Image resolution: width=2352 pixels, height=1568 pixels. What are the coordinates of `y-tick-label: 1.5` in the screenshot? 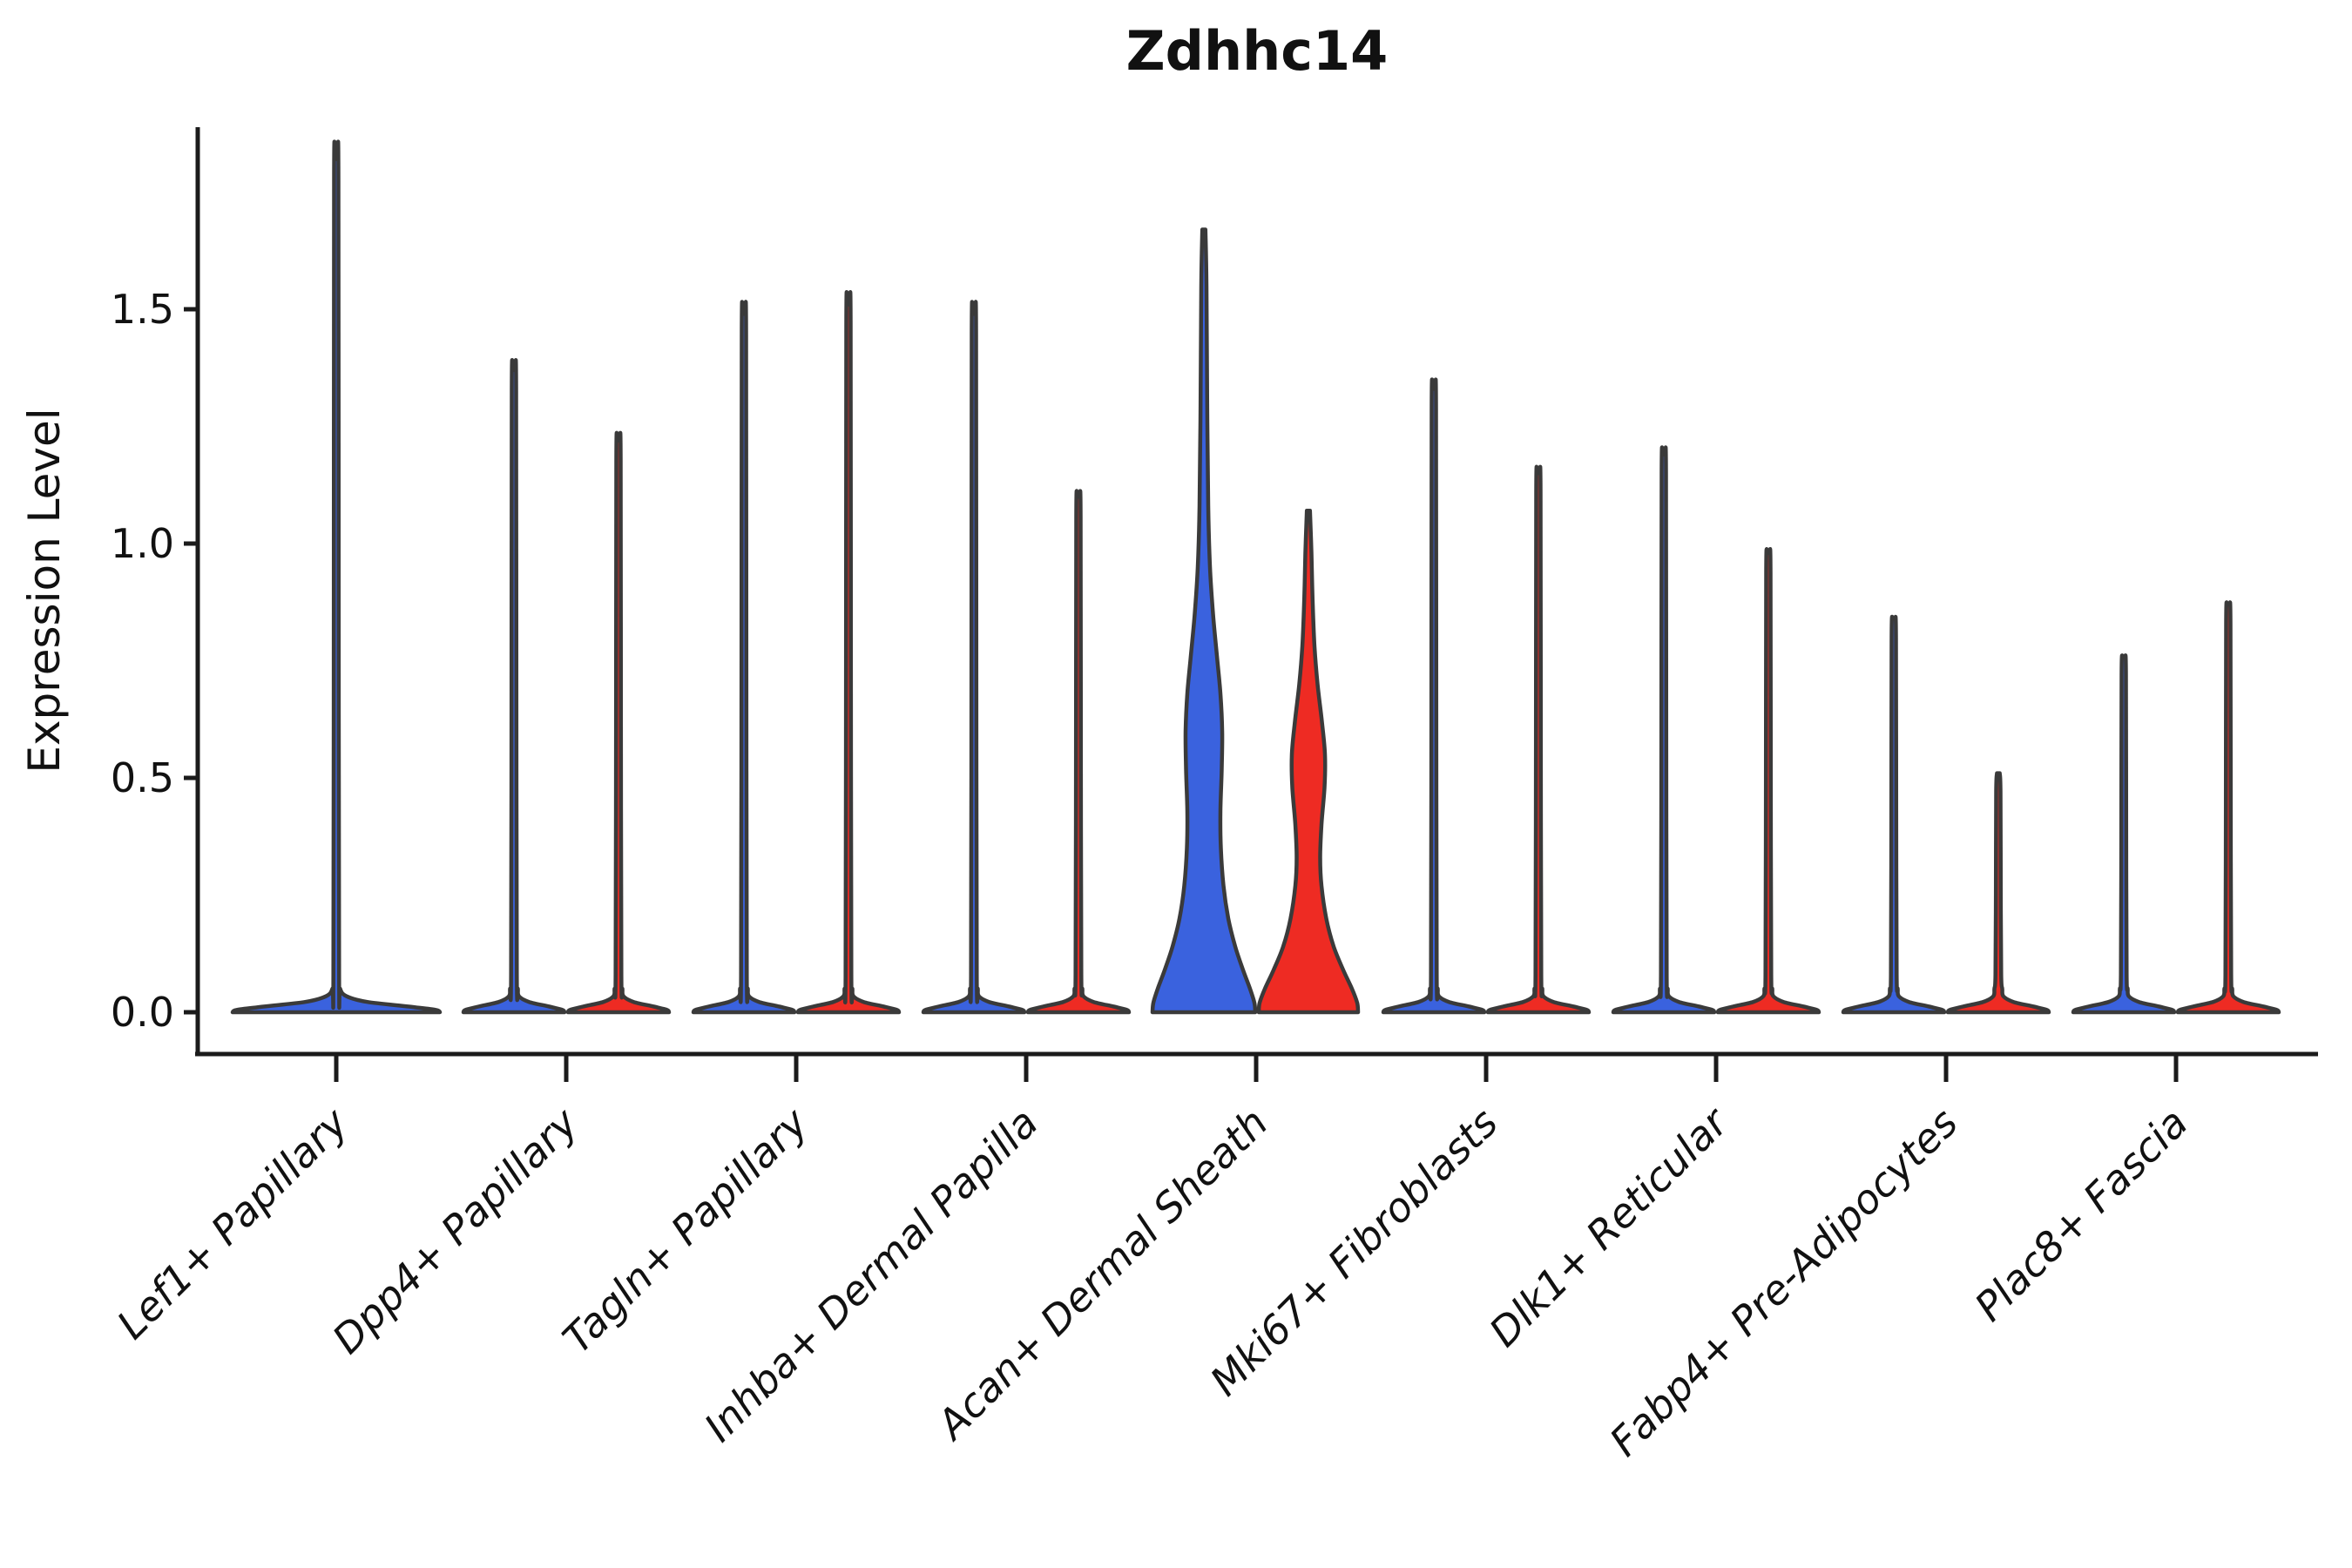 It's located at (142, 309).